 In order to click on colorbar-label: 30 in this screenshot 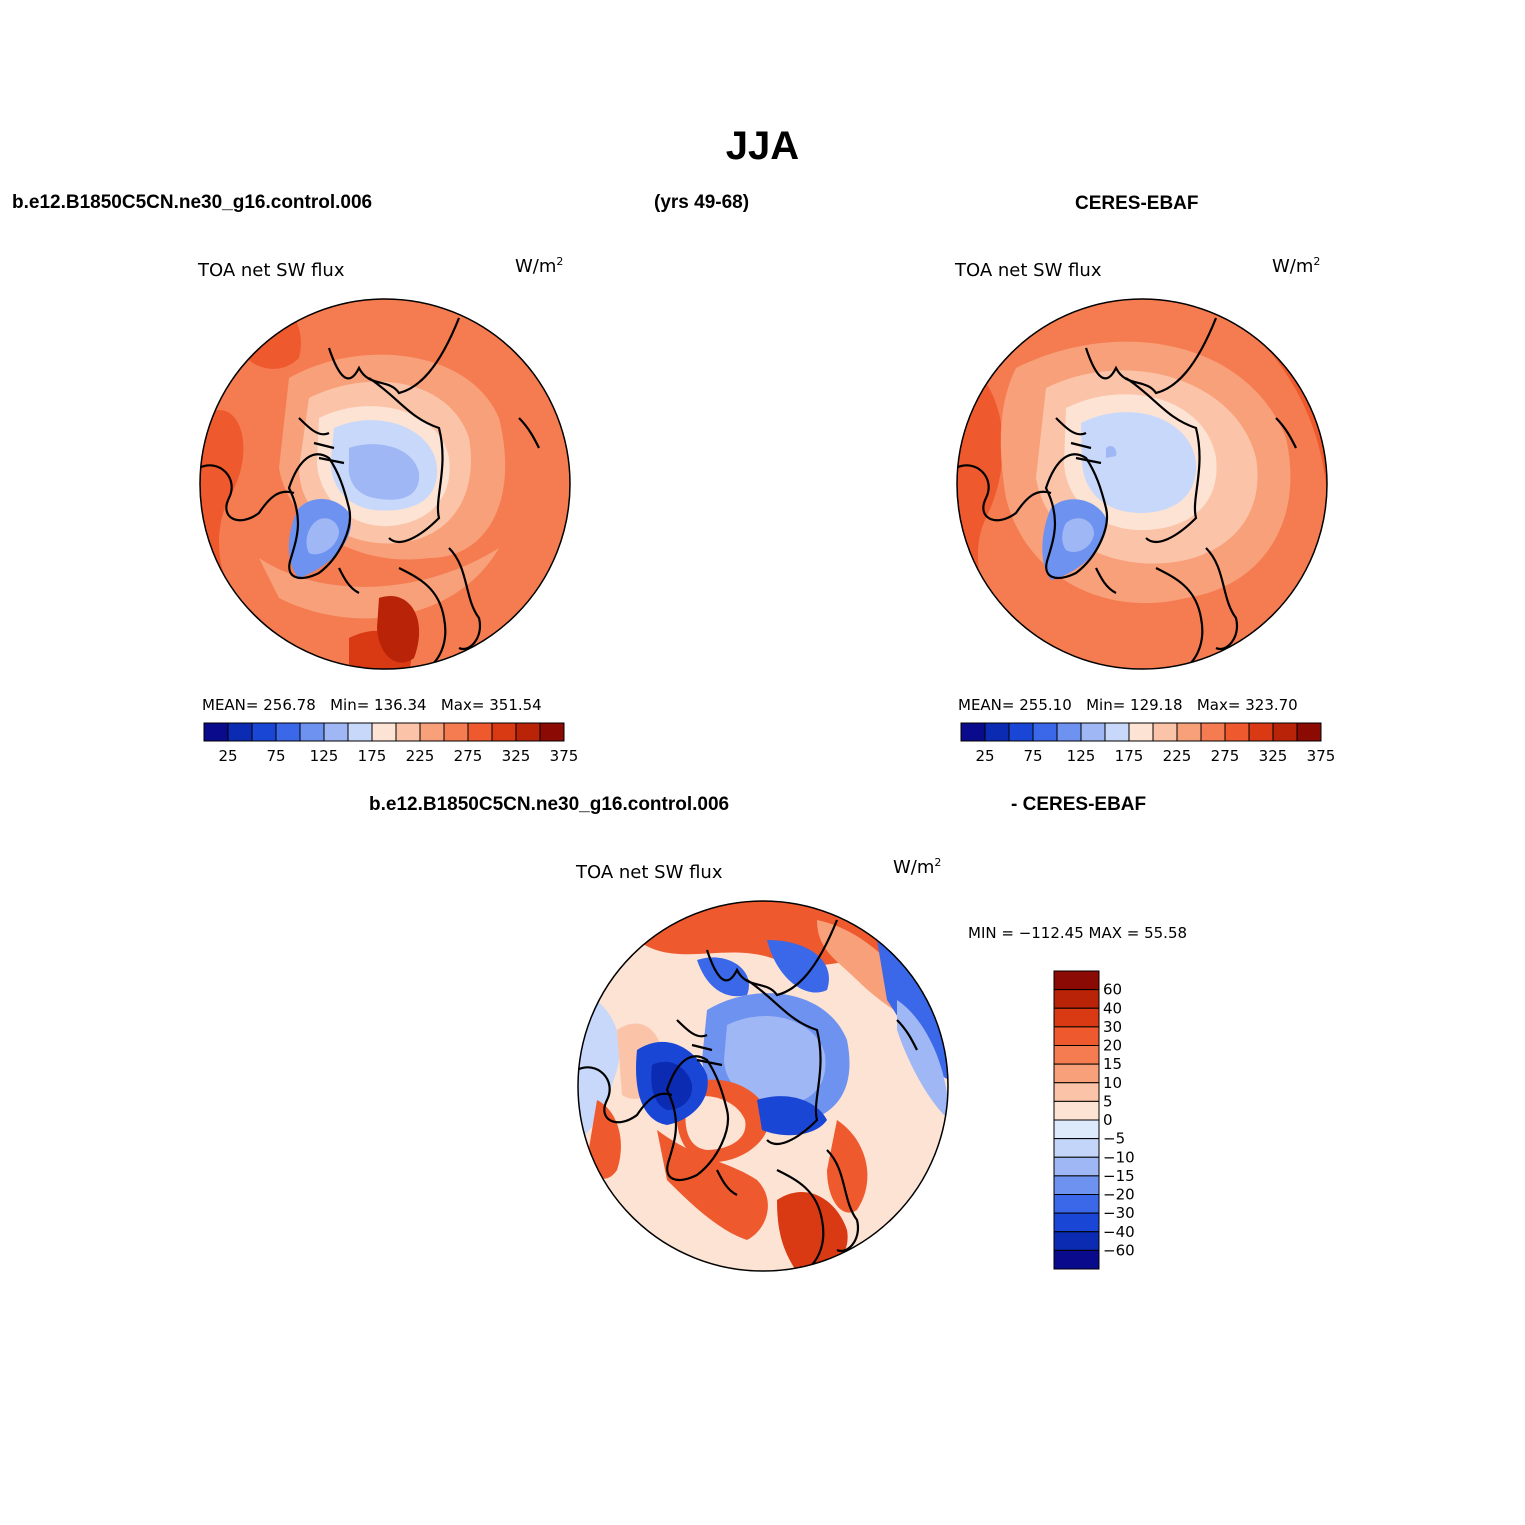, I will do `click(1112, 1027)`.